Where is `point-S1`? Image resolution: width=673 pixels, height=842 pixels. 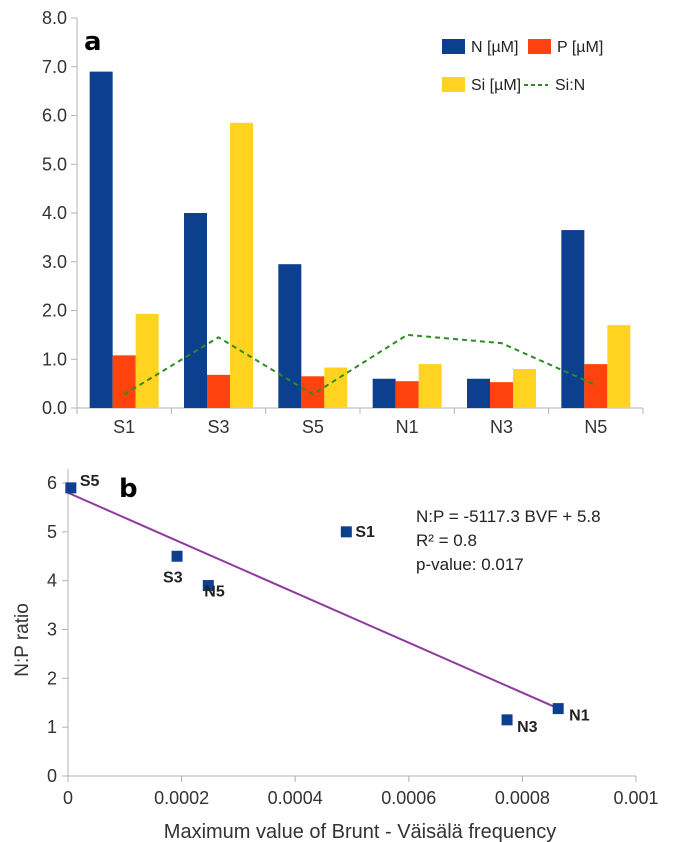
point-S1 is located at coordinates (346, 532).